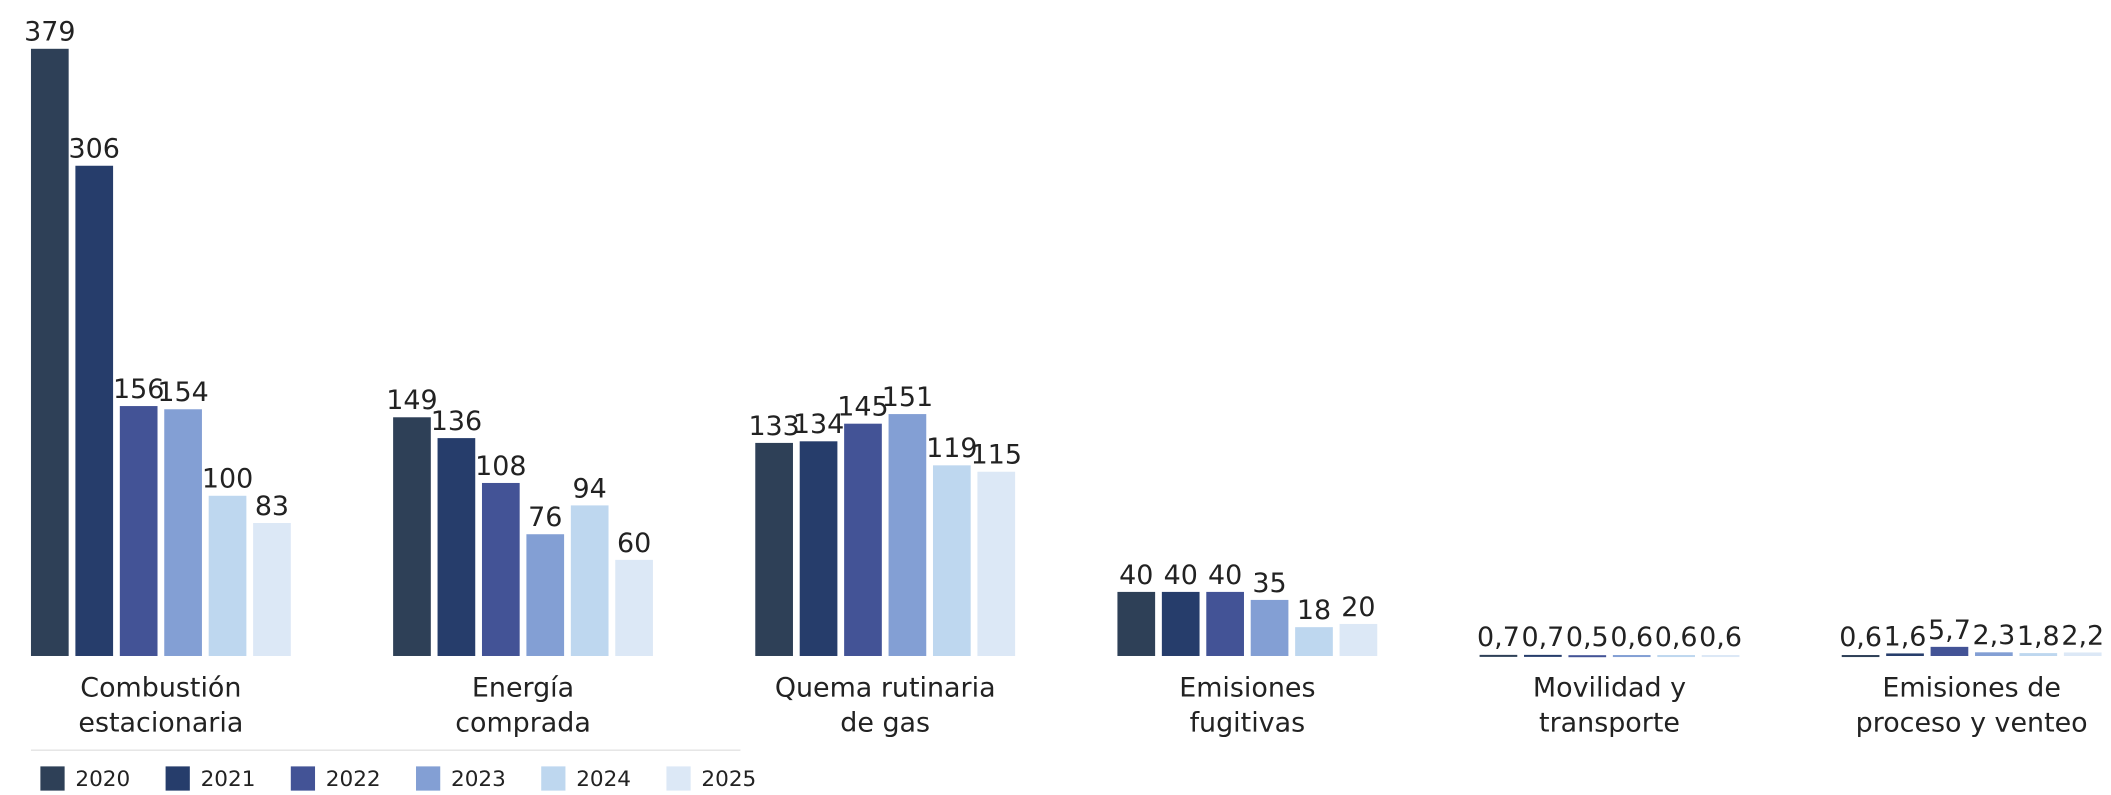 This screenshot has height=795, width=2111. Describe the element at coordinates (1609, 722) in the screenshot. I see `x-tick-label-line: transporte` at that location.